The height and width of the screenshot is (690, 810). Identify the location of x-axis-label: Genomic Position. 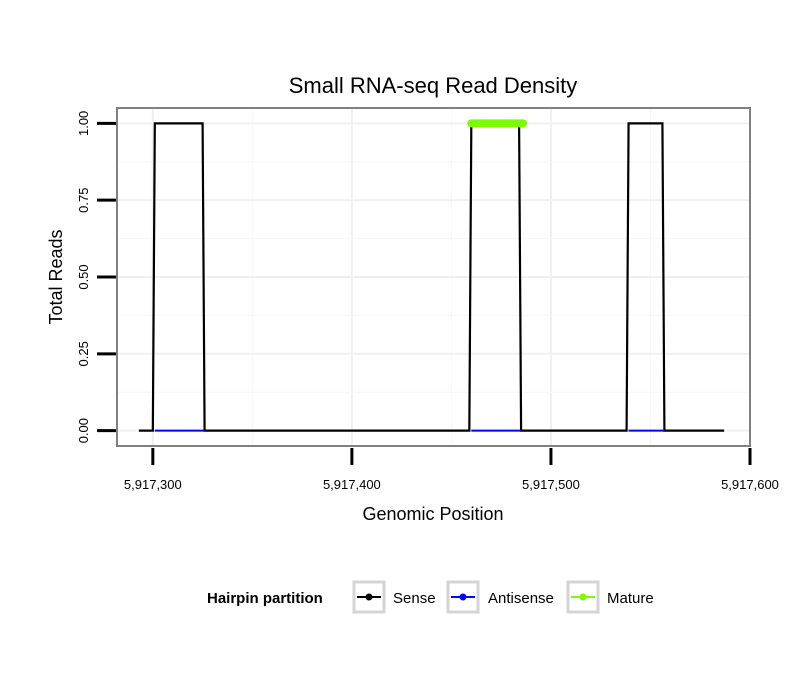
(432, 514).